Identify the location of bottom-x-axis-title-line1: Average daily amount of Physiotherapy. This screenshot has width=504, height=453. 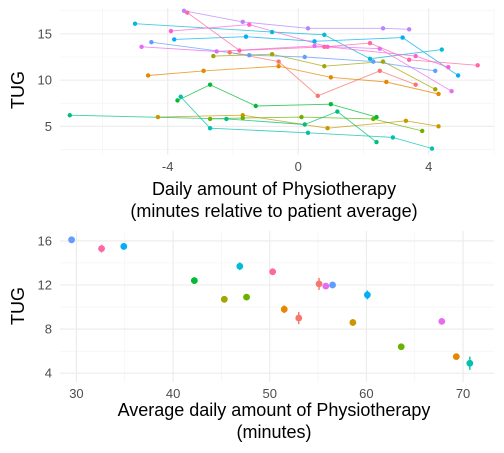
(274, 410).